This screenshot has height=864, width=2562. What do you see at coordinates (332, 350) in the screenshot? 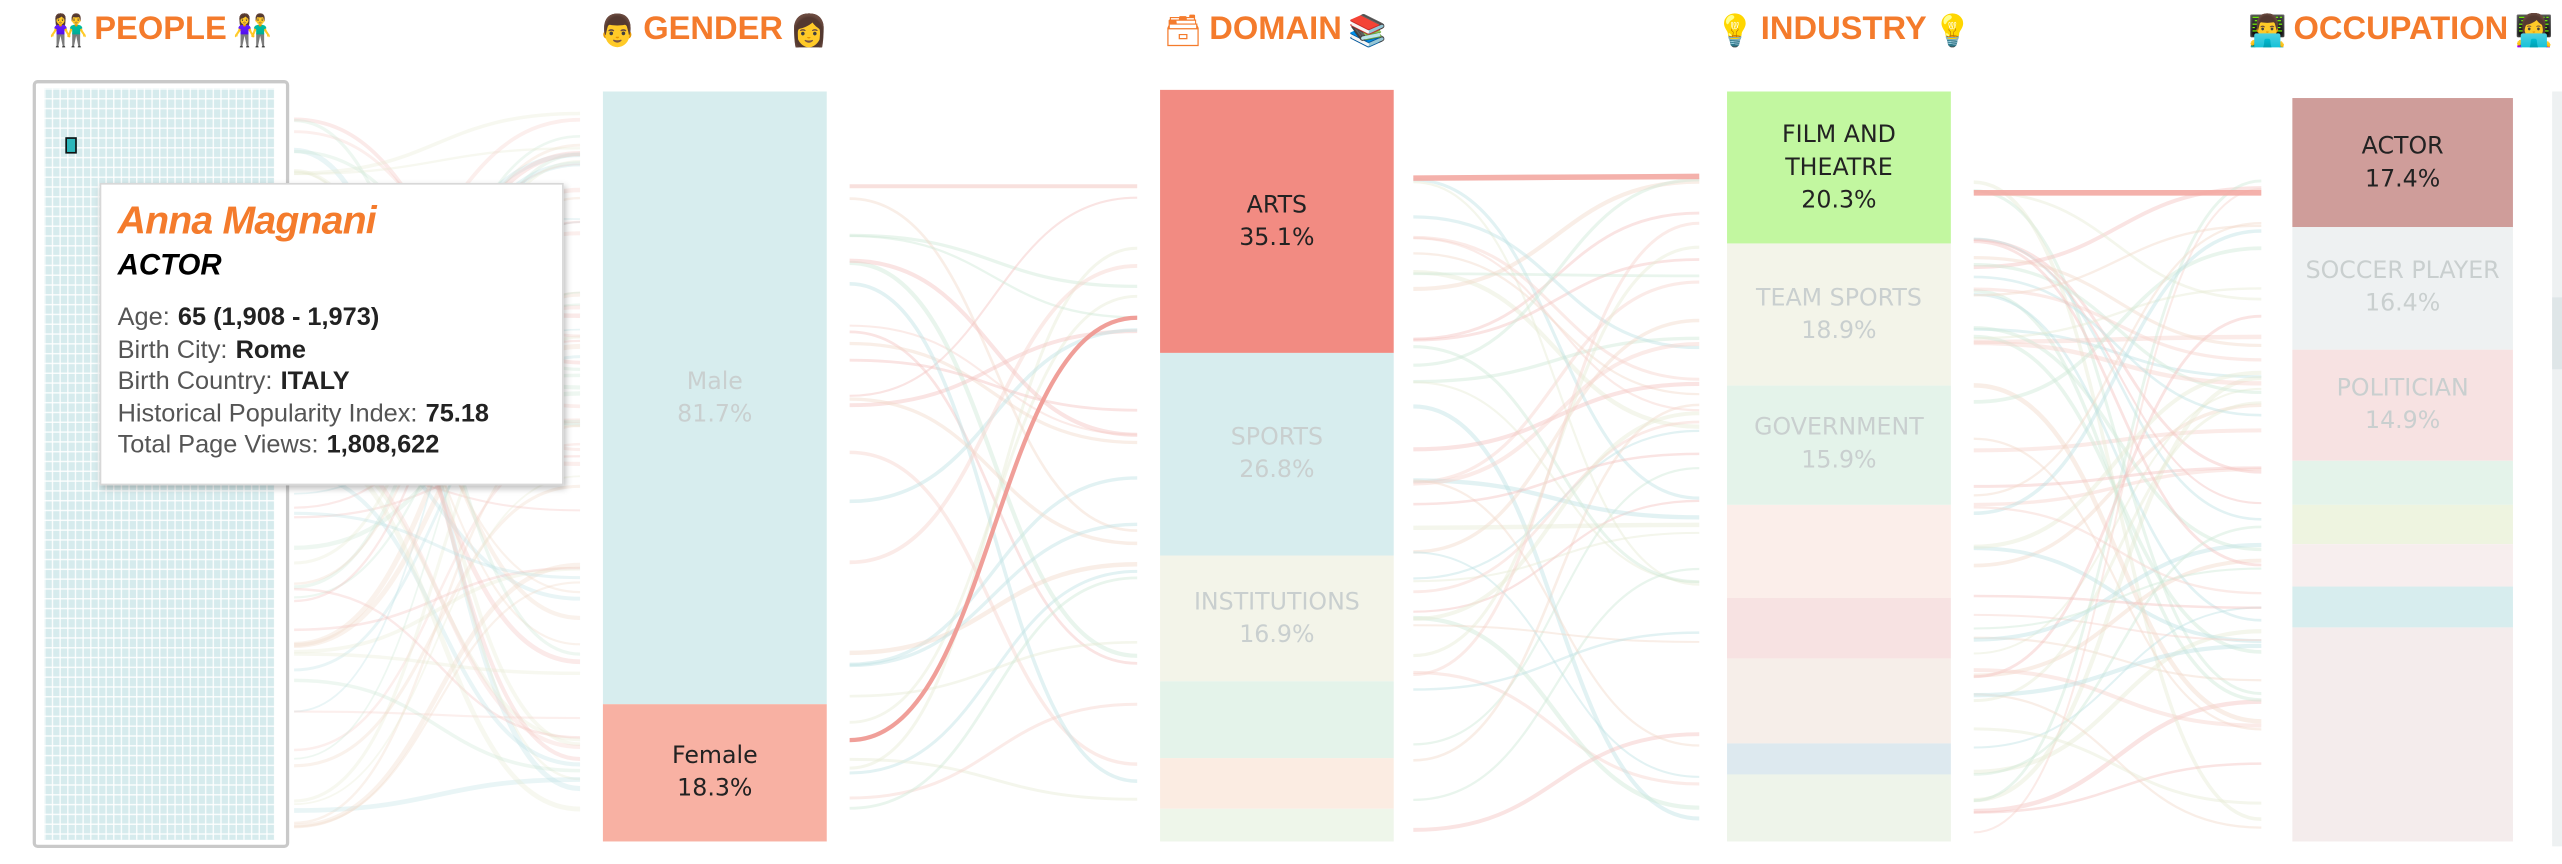
I see `tooltip-row-birth-city: Birth City: Rome` at bounding box center [332, 350].